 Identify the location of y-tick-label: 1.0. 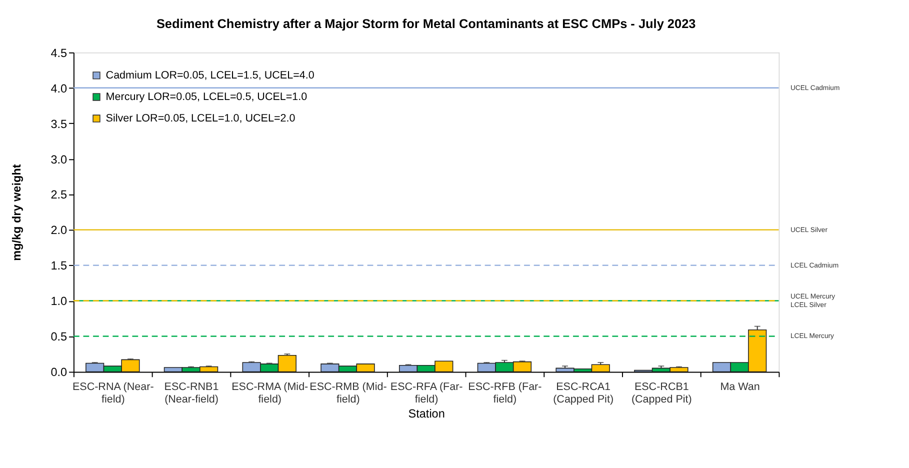
(59, 301).